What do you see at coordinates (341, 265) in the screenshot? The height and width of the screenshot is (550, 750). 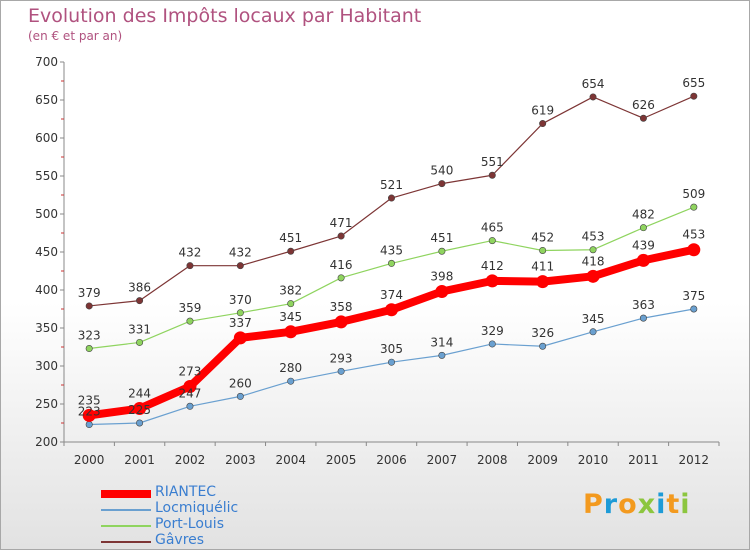 I see `data-label: 416` at bounding box center [341, 265].